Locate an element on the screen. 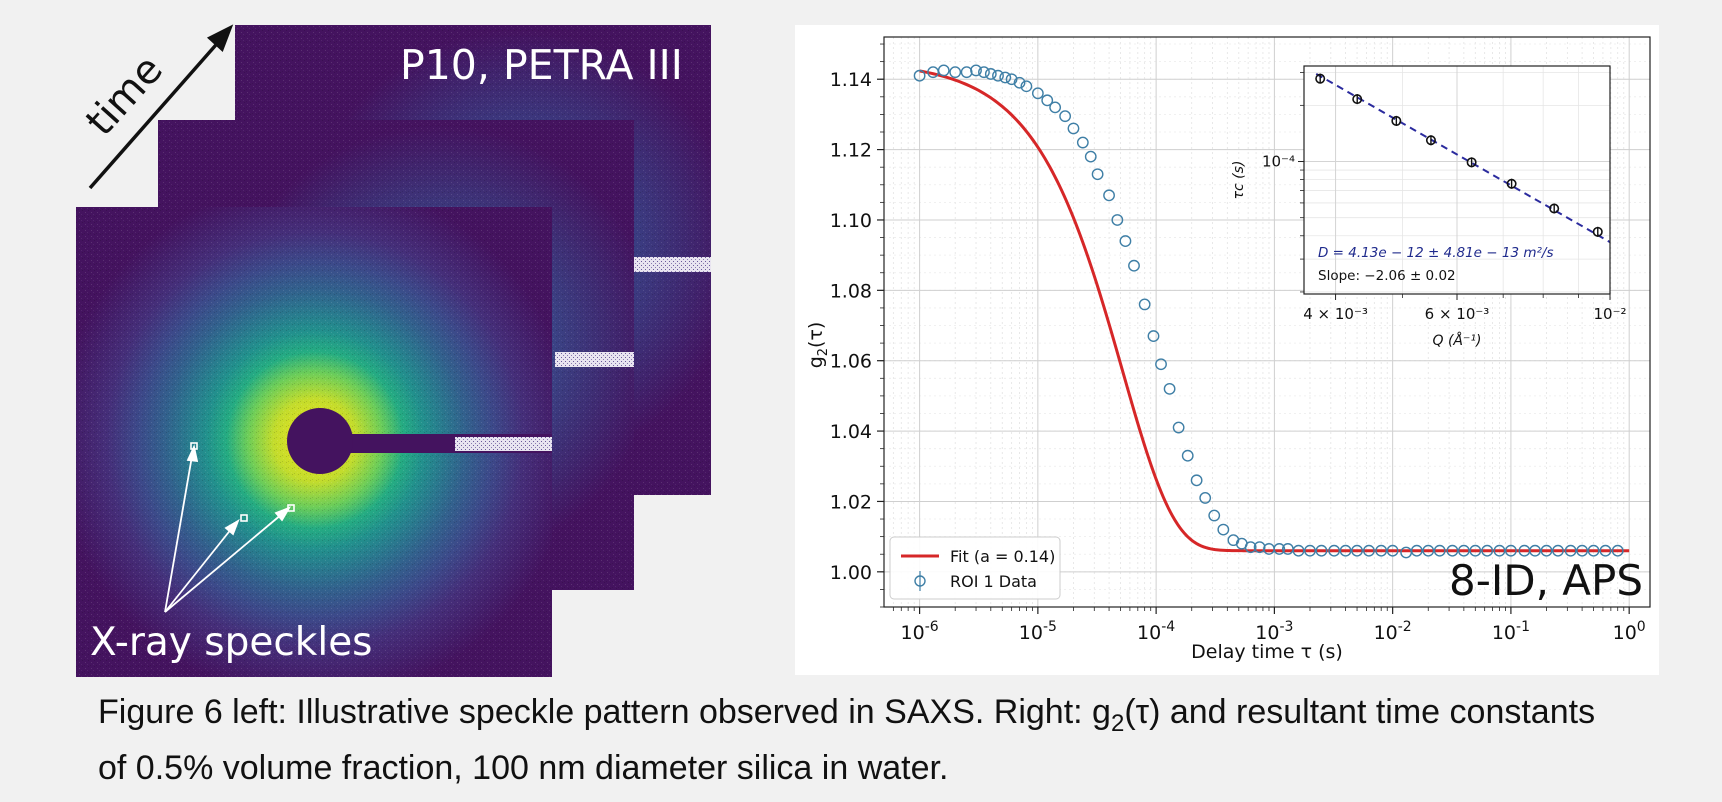  g2-xtick-label: 10⁻⁴ is located at coordinates (1156, 631).